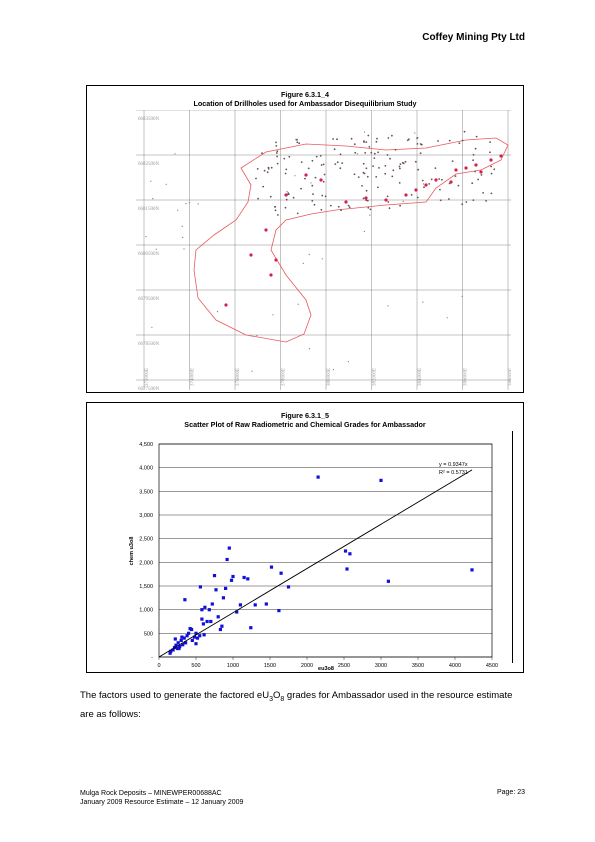 This screenshot has width=595, height=842. Describe the element at coordinates (512, 547) in the screenshot. I see `chart-side-rule` at that location.